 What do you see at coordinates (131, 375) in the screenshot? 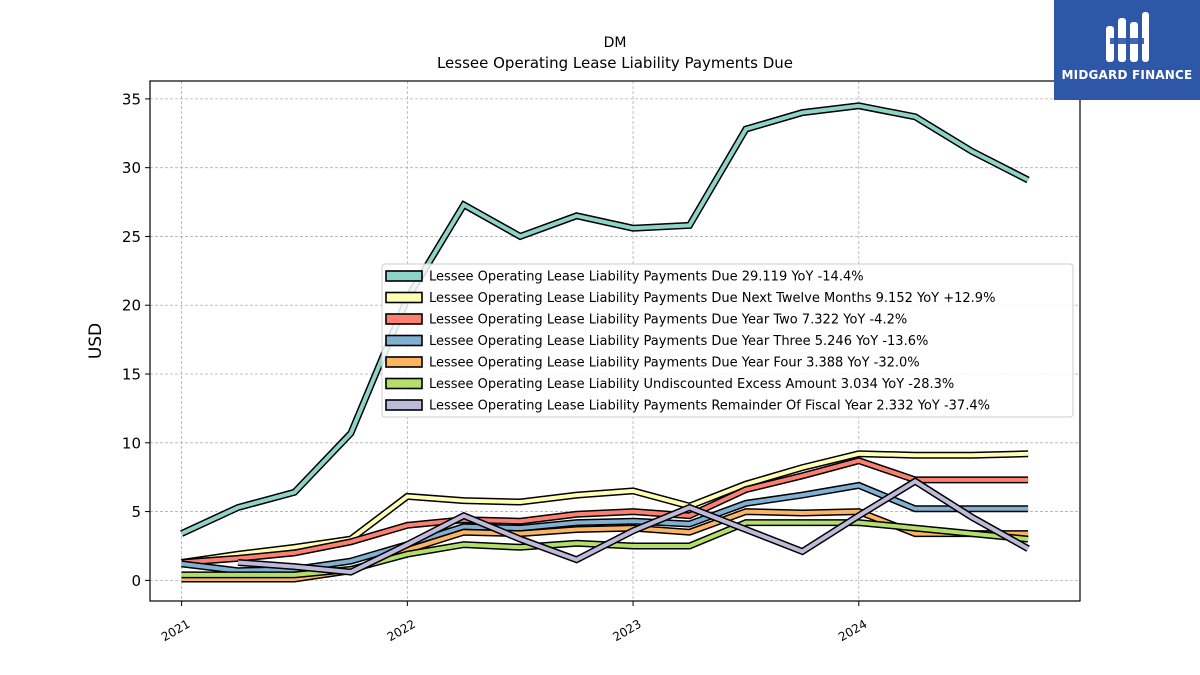
I see `y-tick-label: 15` at bounding box center [131, 375].